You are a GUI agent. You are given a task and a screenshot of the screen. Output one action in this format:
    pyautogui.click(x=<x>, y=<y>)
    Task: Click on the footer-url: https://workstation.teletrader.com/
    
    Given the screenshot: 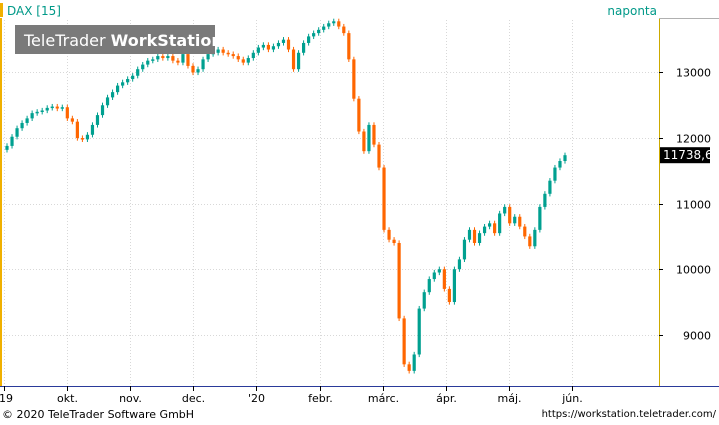 What is the action you would take?
    pyautogui.click(x=628, y=414)
    